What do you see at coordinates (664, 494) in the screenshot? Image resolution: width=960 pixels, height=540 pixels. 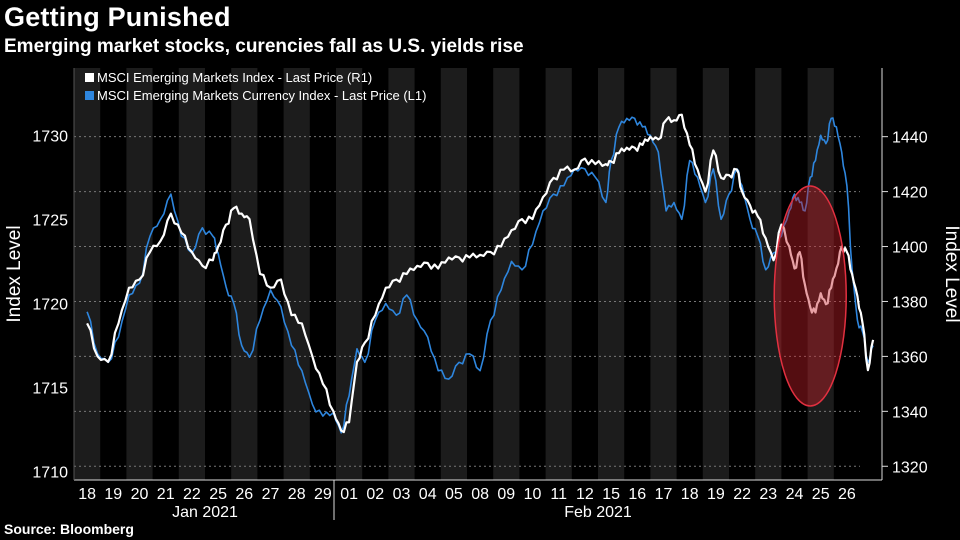 I see `x-tick-label: 17` at bounding box center [664, 494].